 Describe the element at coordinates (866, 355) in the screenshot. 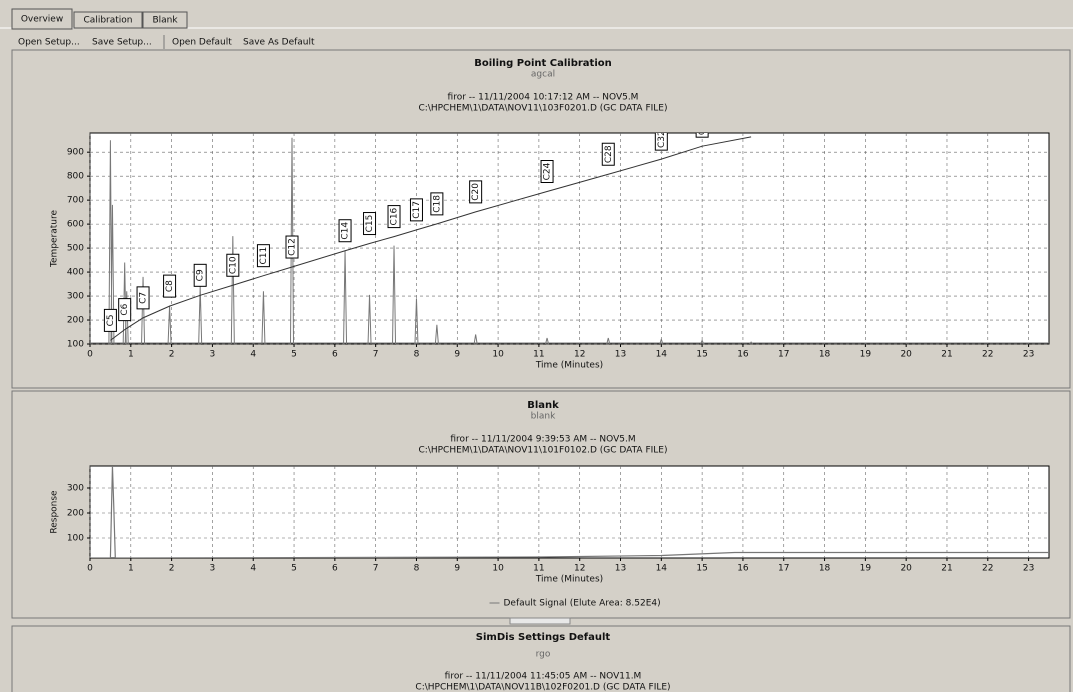

I see `x-tick-label: 19` at that location.